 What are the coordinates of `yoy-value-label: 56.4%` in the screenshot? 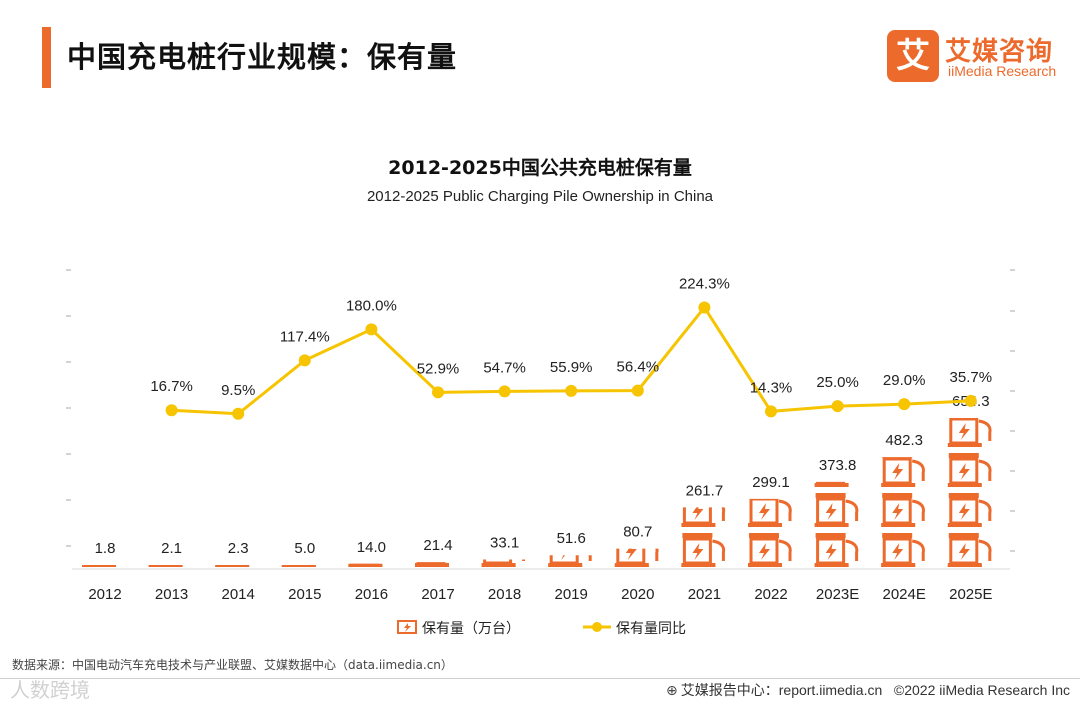 It's located at (638, 367).